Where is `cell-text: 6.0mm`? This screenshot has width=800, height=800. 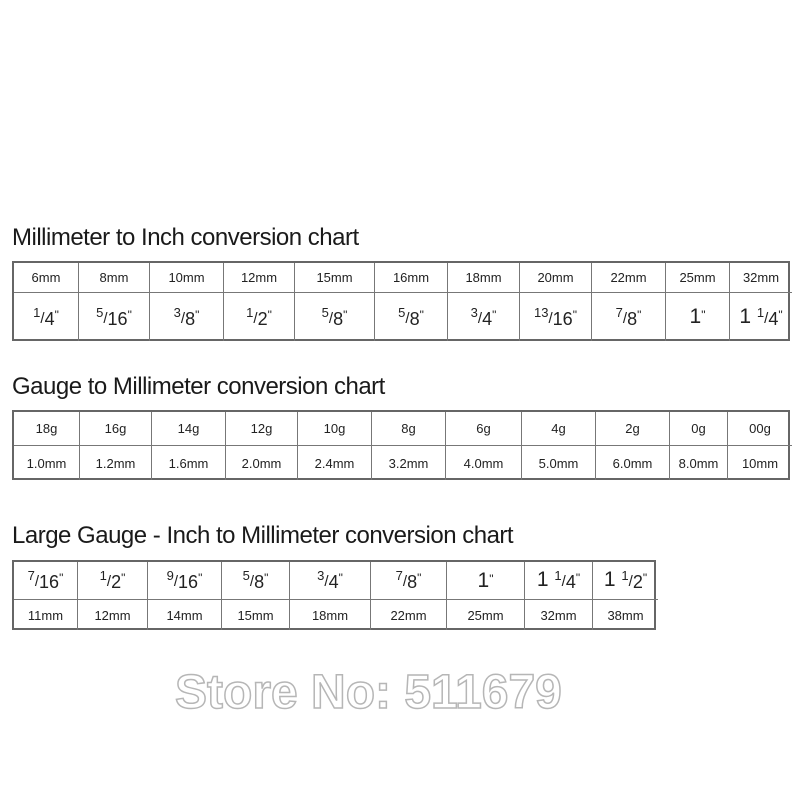
cell-text: 6.0mm is located at coordinates (632, 463).